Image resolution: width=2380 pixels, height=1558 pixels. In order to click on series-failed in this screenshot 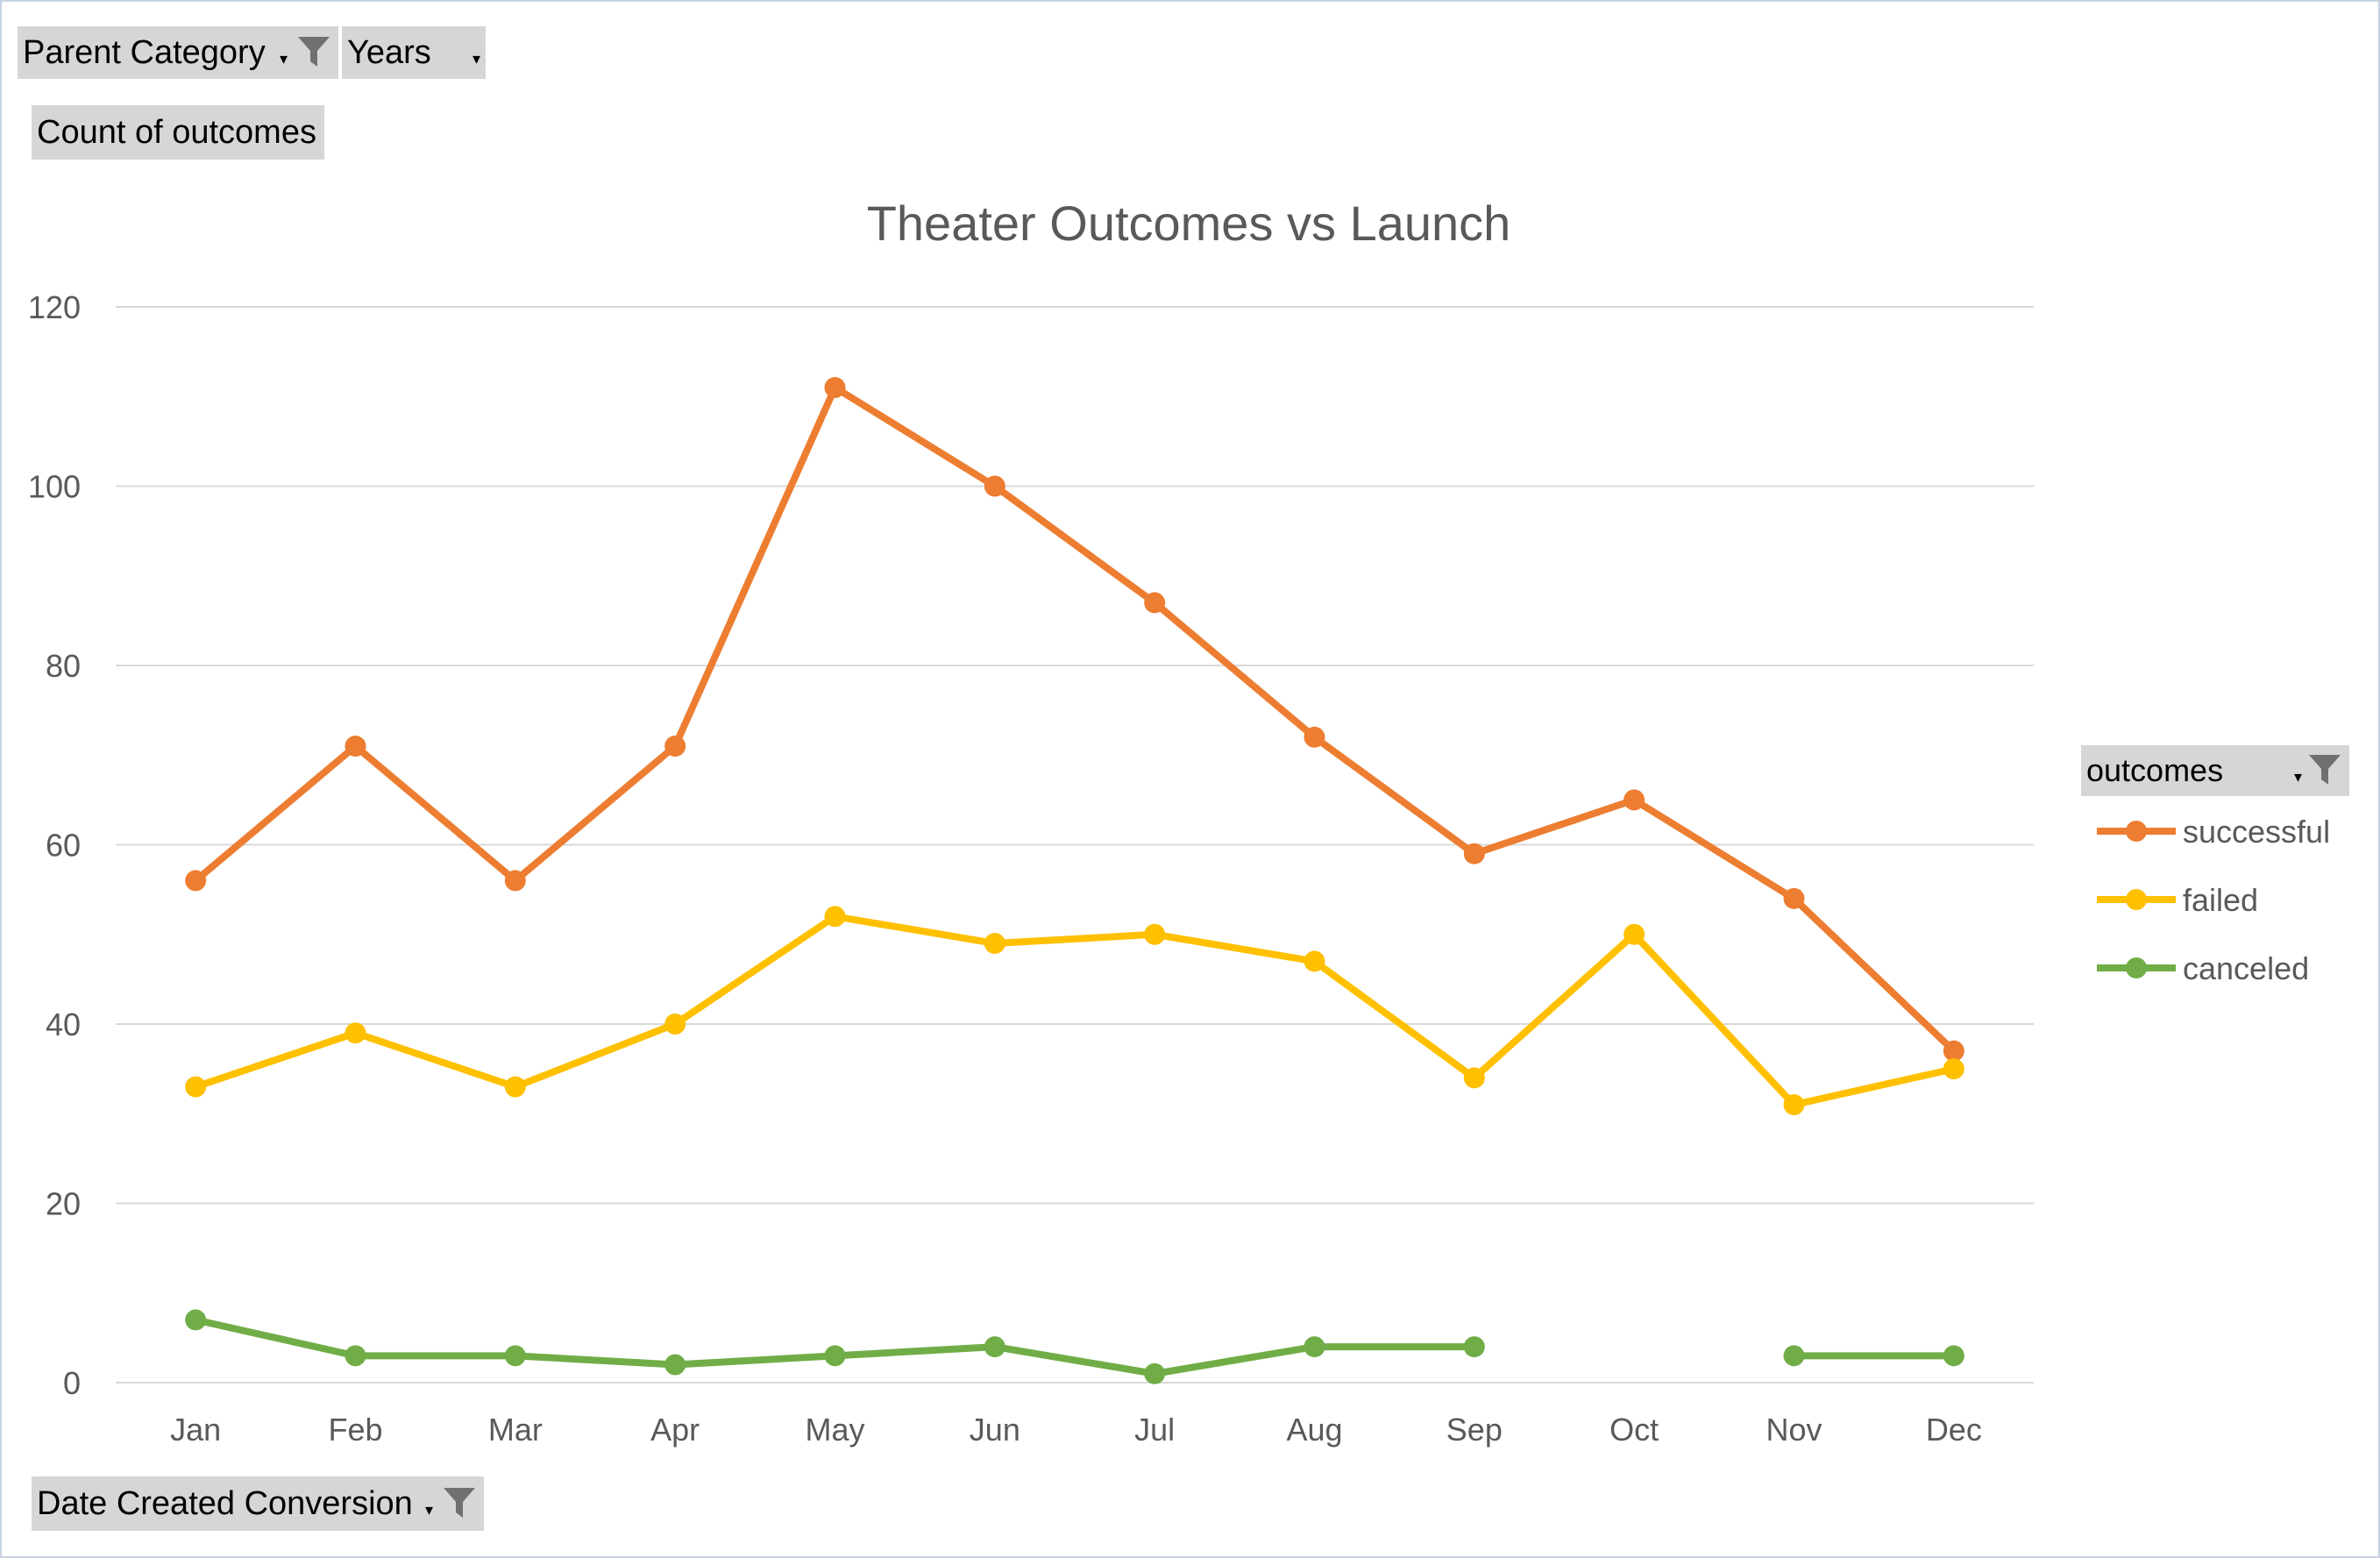, I will do `click(1074, 1011)`.